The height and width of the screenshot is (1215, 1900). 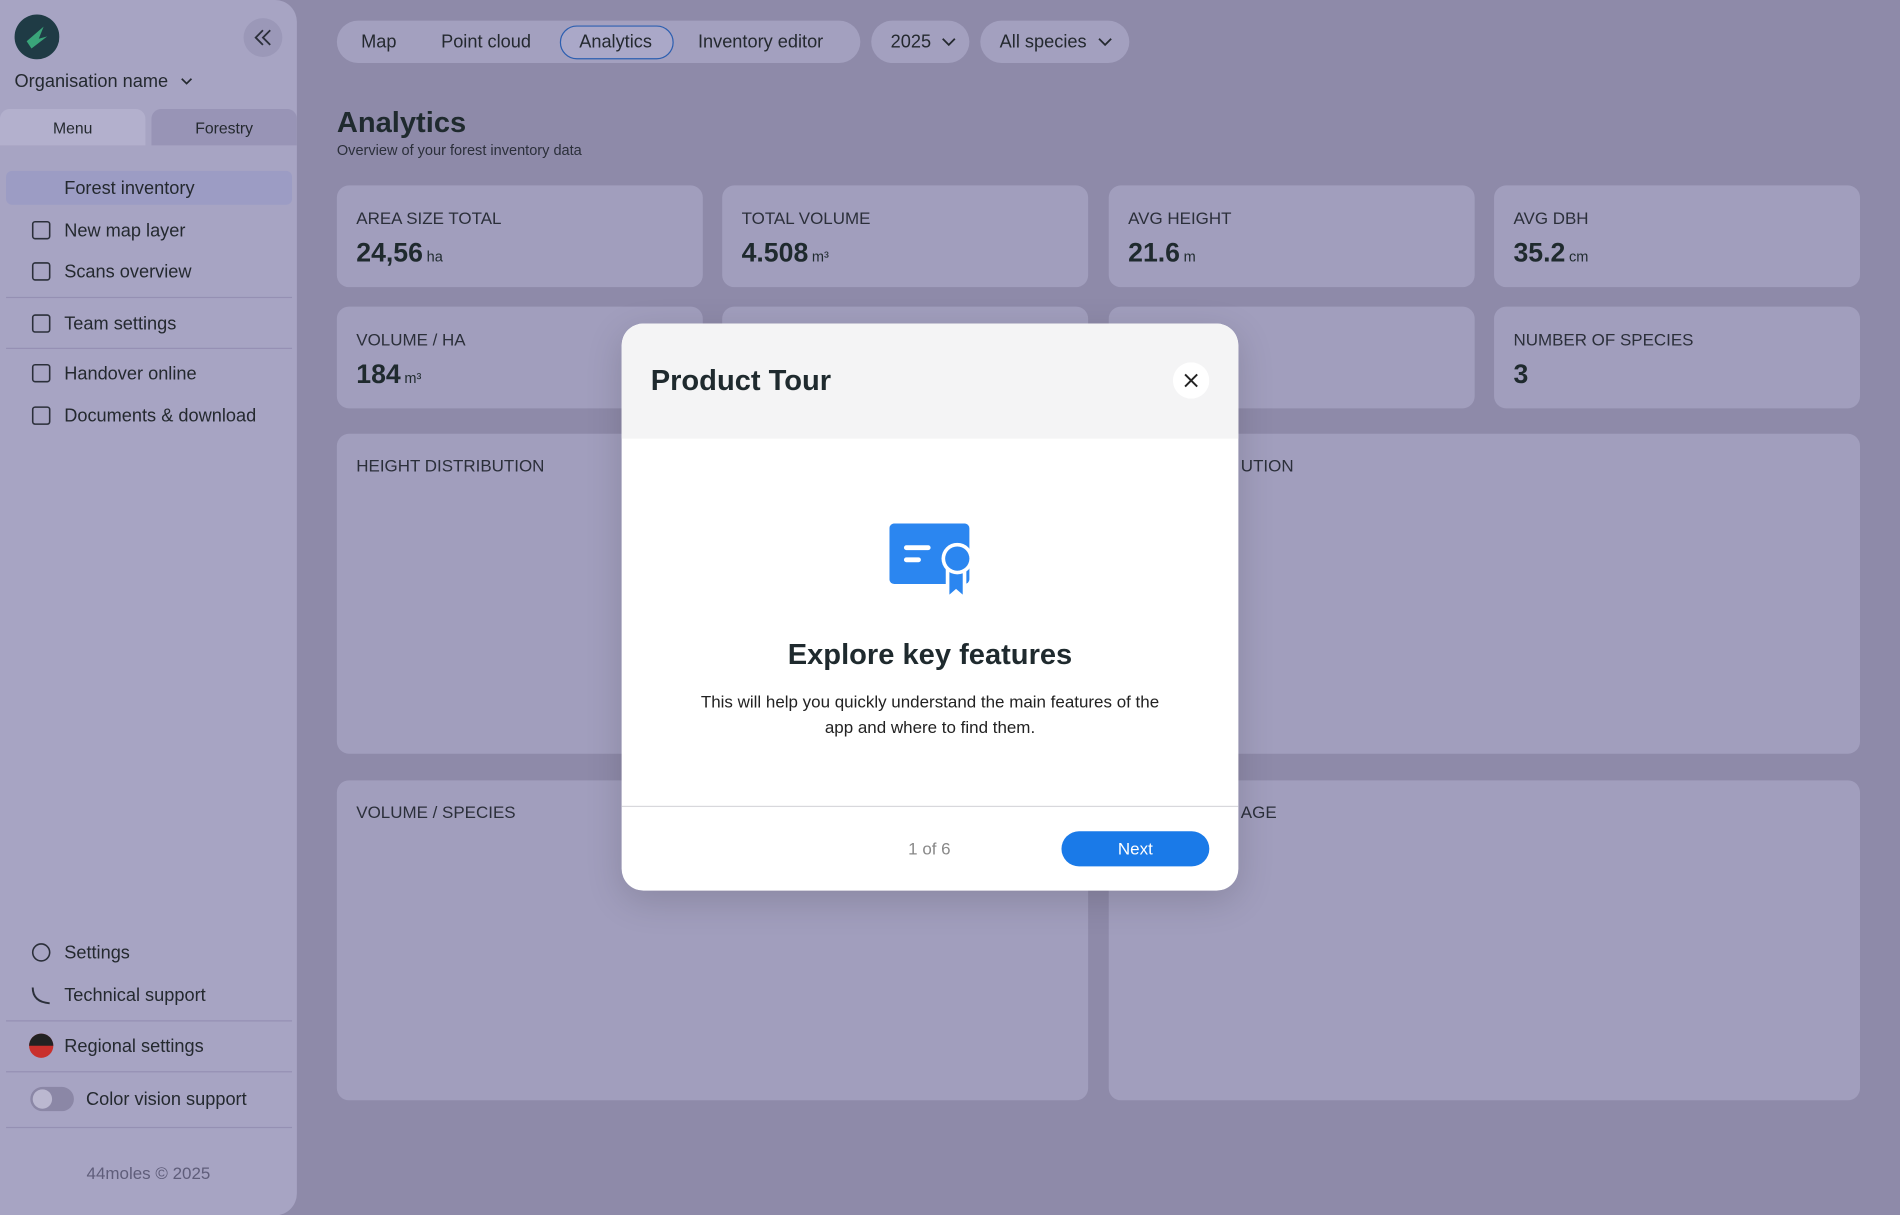 What do you see at coordinates (1191, 380) in the screenshot?
I see `close-button` at bounding box center [1191, 380].